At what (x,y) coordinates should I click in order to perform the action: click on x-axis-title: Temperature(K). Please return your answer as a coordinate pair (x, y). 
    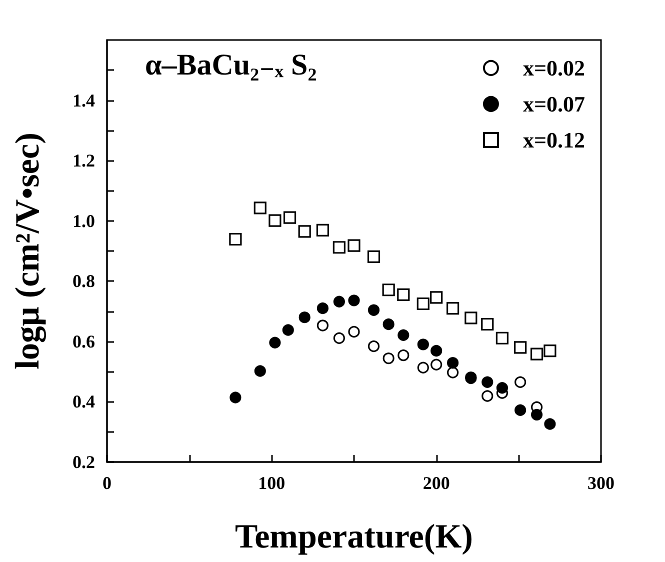
    Looking at the image, I should click on (354, 537).